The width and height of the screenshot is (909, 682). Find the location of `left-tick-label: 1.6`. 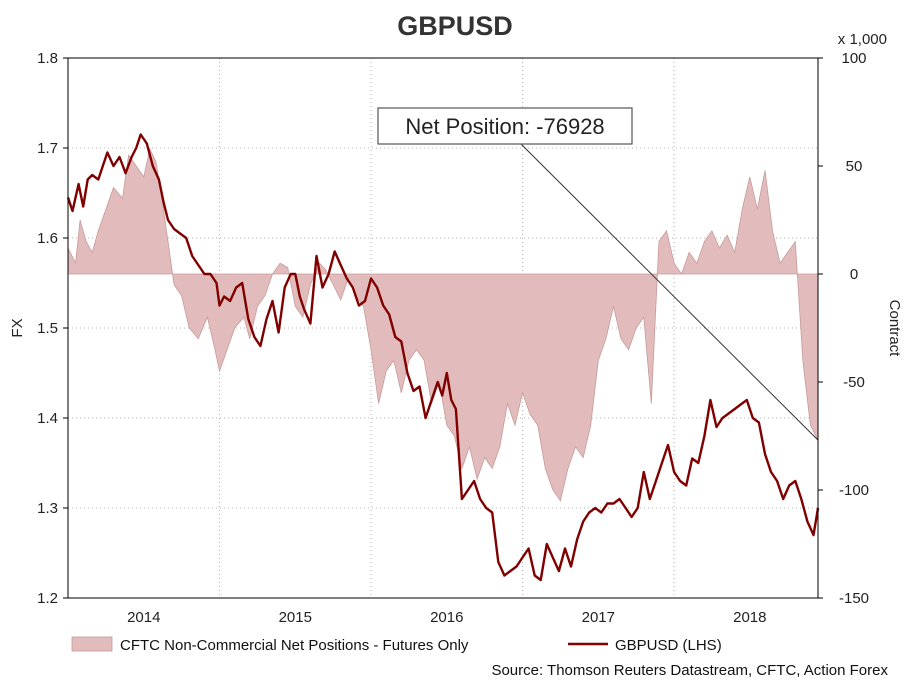

left-tick-label: 1.6 is located at coordinates (47, 238).